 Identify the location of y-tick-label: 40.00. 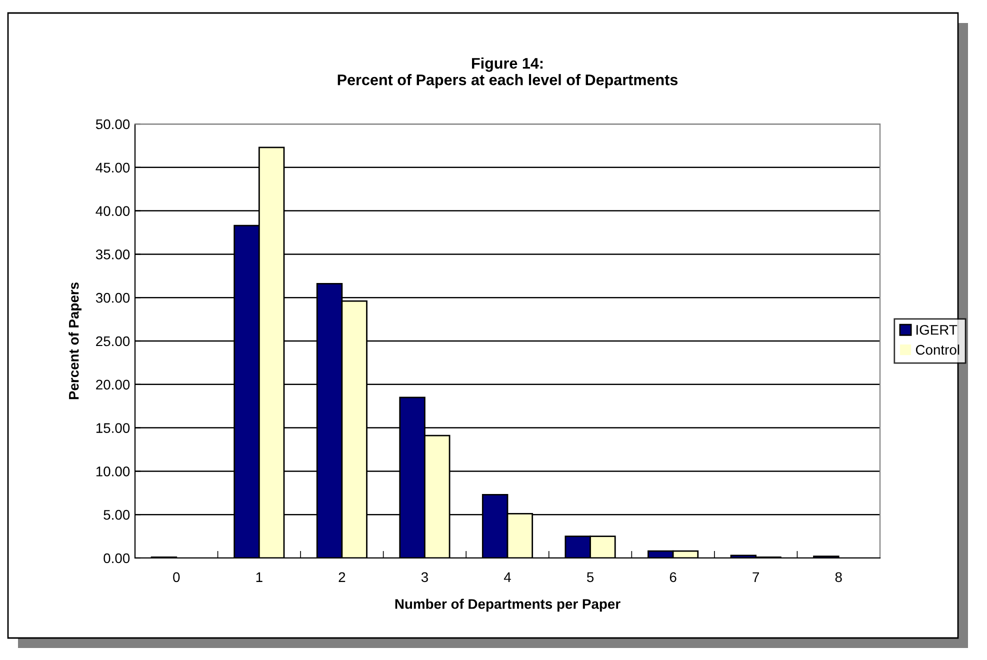
(113, 211).